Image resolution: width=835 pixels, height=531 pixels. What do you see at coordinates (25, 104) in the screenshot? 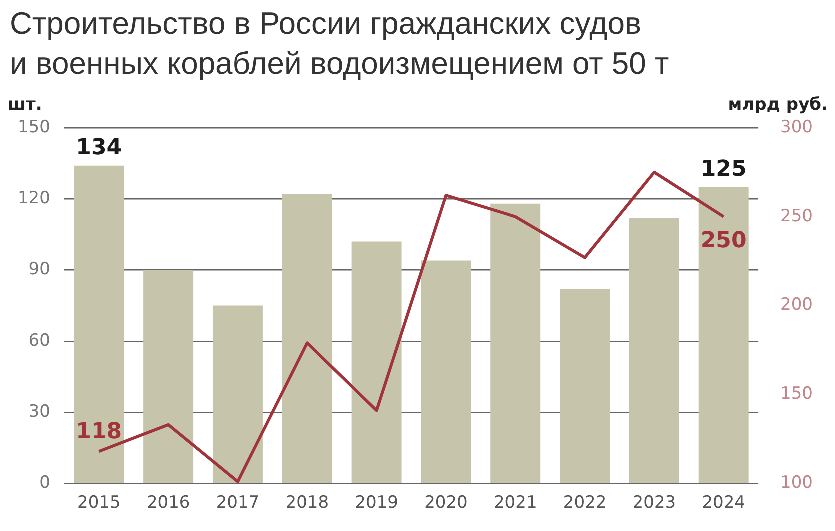
I see `y-axis-title: шт.` at bounding box center [25, 104].